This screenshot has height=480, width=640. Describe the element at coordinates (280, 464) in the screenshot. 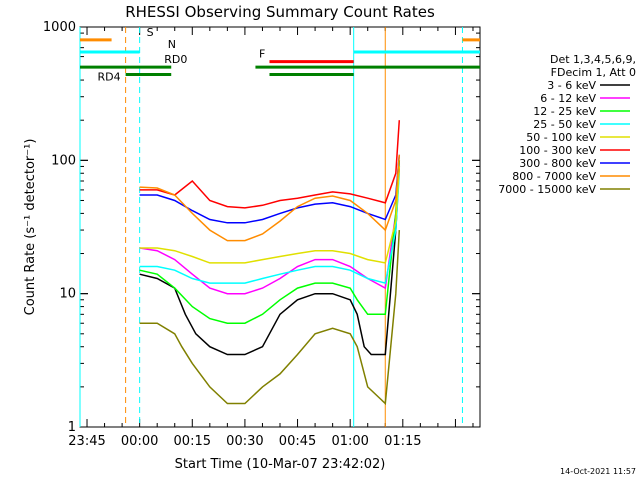

I see `x-axis-label: Start Time (10-Mar-07 23:42:02)` at that location.